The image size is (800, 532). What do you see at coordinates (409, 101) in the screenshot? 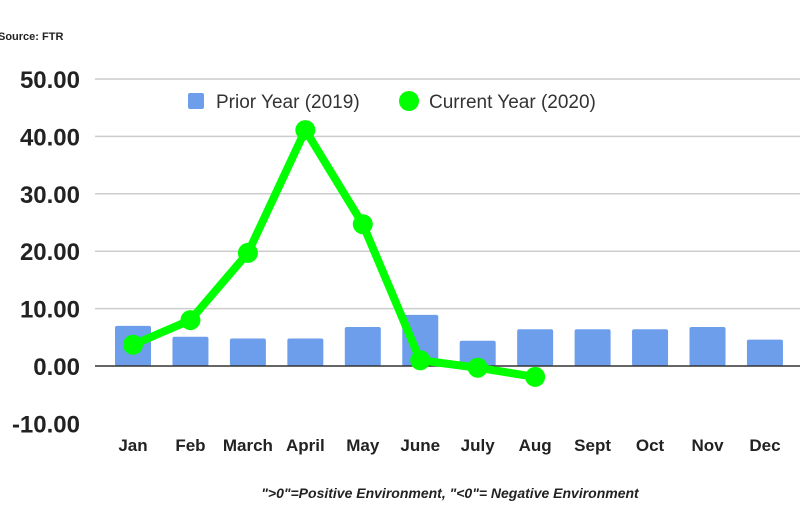
I see `legend-swatch-current-year` at bounding box center [409, 101].